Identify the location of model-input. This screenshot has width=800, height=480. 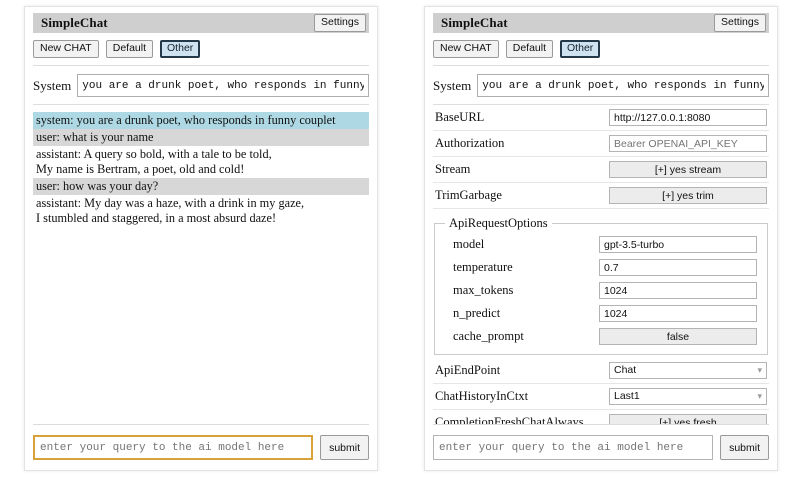
(678, 244).